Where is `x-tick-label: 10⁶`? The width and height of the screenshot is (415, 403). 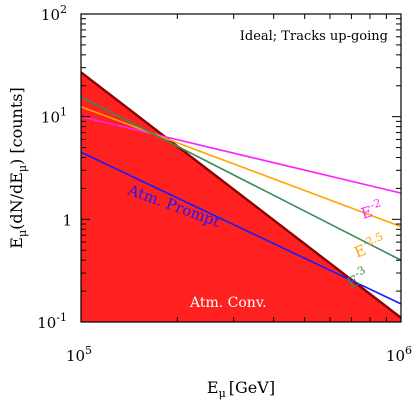
x-tick-label: 10⁶ is located at coordinates (399, 354).